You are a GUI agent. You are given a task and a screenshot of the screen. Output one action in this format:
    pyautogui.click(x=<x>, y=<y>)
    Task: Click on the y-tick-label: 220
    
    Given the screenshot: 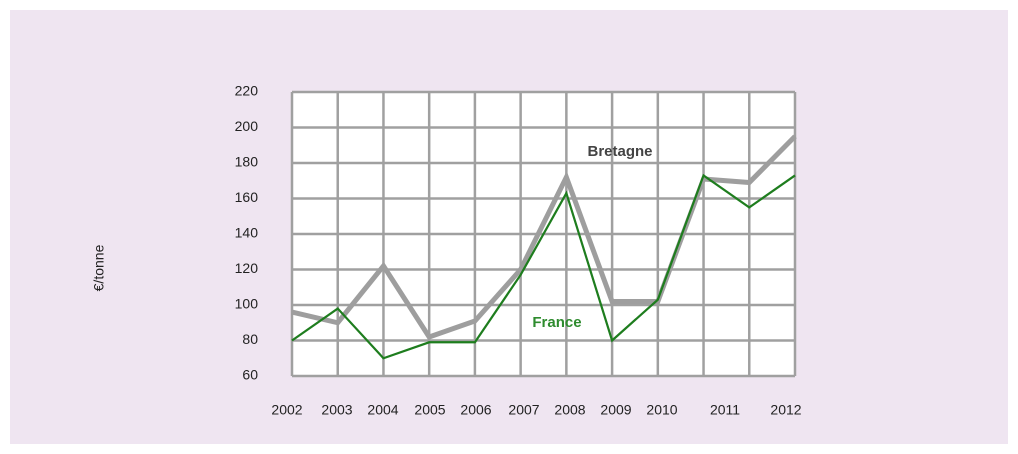 What is the action you would take?
    pyautogui.click(x=247, y=91)
    